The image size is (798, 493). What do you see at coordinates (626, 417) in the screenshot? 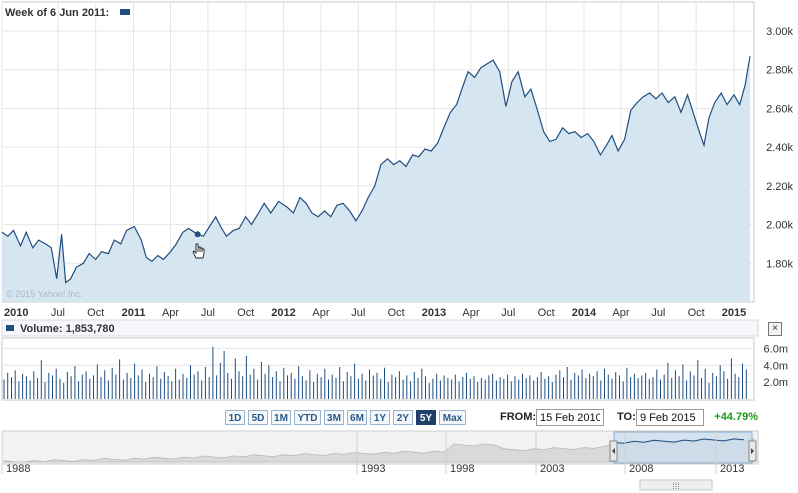
I see `to-label: TO:` at bounding box center [626, 417].